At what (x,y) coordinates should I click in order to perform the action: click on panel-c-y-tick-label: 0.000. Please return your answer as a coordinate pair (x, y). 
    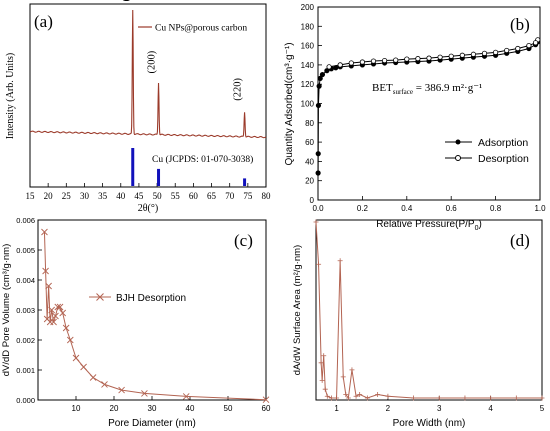
    Looking at the image, I should click on (25, 400).